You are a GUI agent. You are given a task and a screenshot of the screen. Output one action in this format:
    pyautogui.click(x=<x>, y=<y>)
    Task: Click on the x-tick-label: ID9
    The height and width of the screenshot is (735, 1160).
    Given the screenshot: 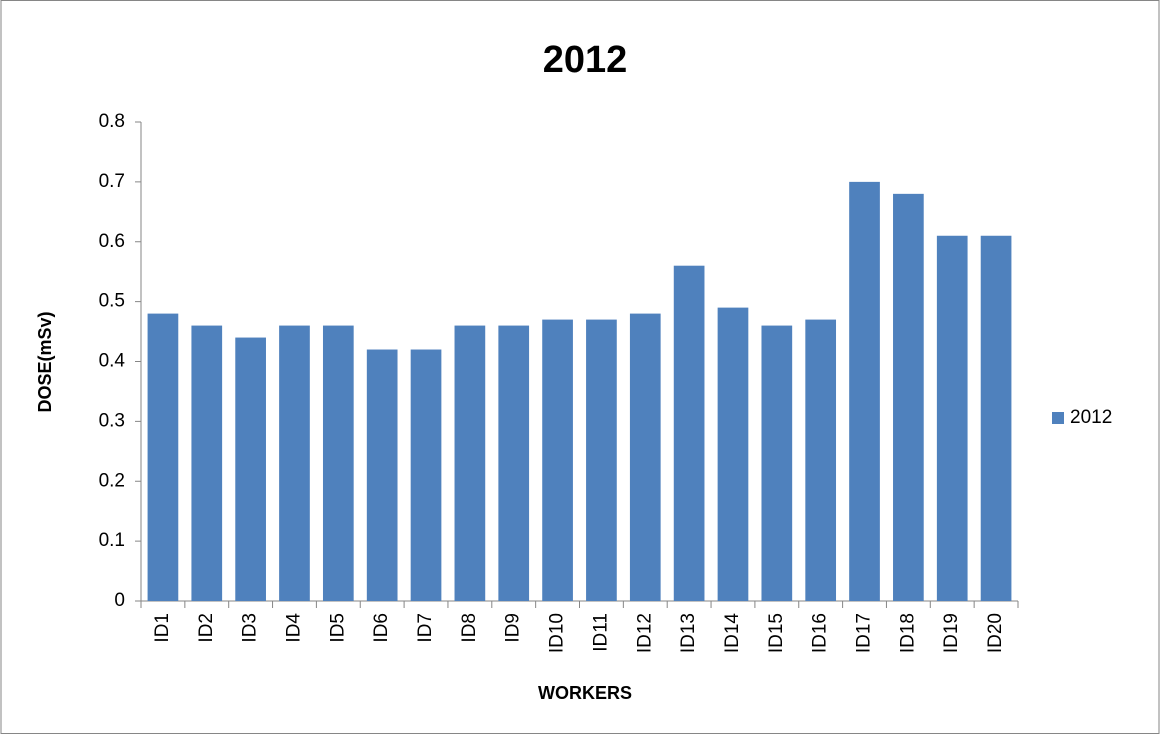 What is the action you would take?
    pyautogui.click(x=513, y=628)
    